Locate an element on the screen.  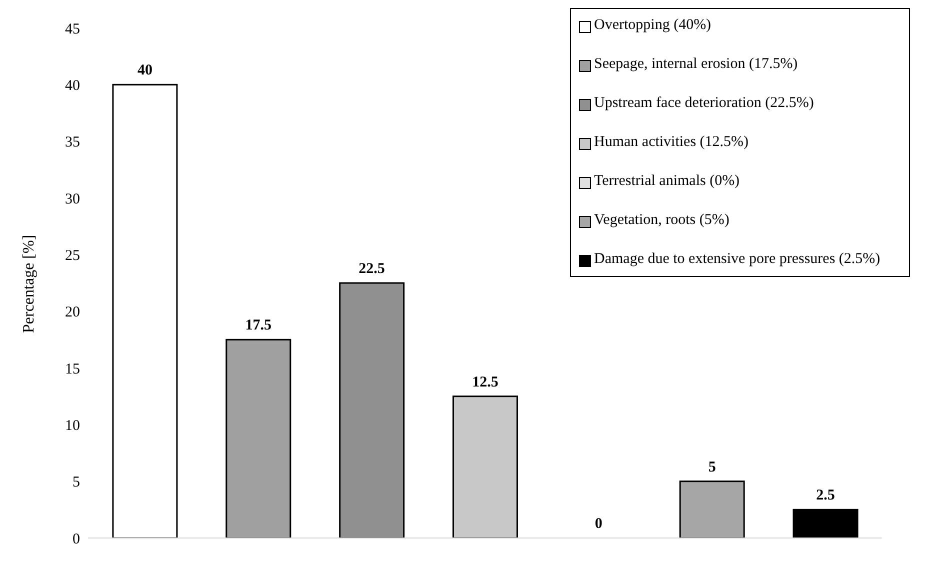
legend-label: Human activities (12.5%) is located at coordinates (671, 142).